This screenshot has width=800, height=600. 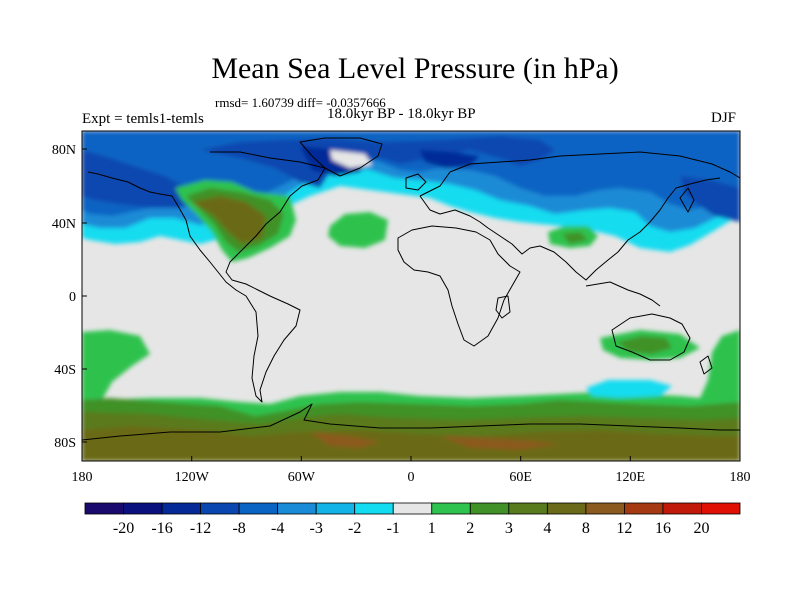 I want to click on dark-blue-arctic, so click(x=377, y=162).